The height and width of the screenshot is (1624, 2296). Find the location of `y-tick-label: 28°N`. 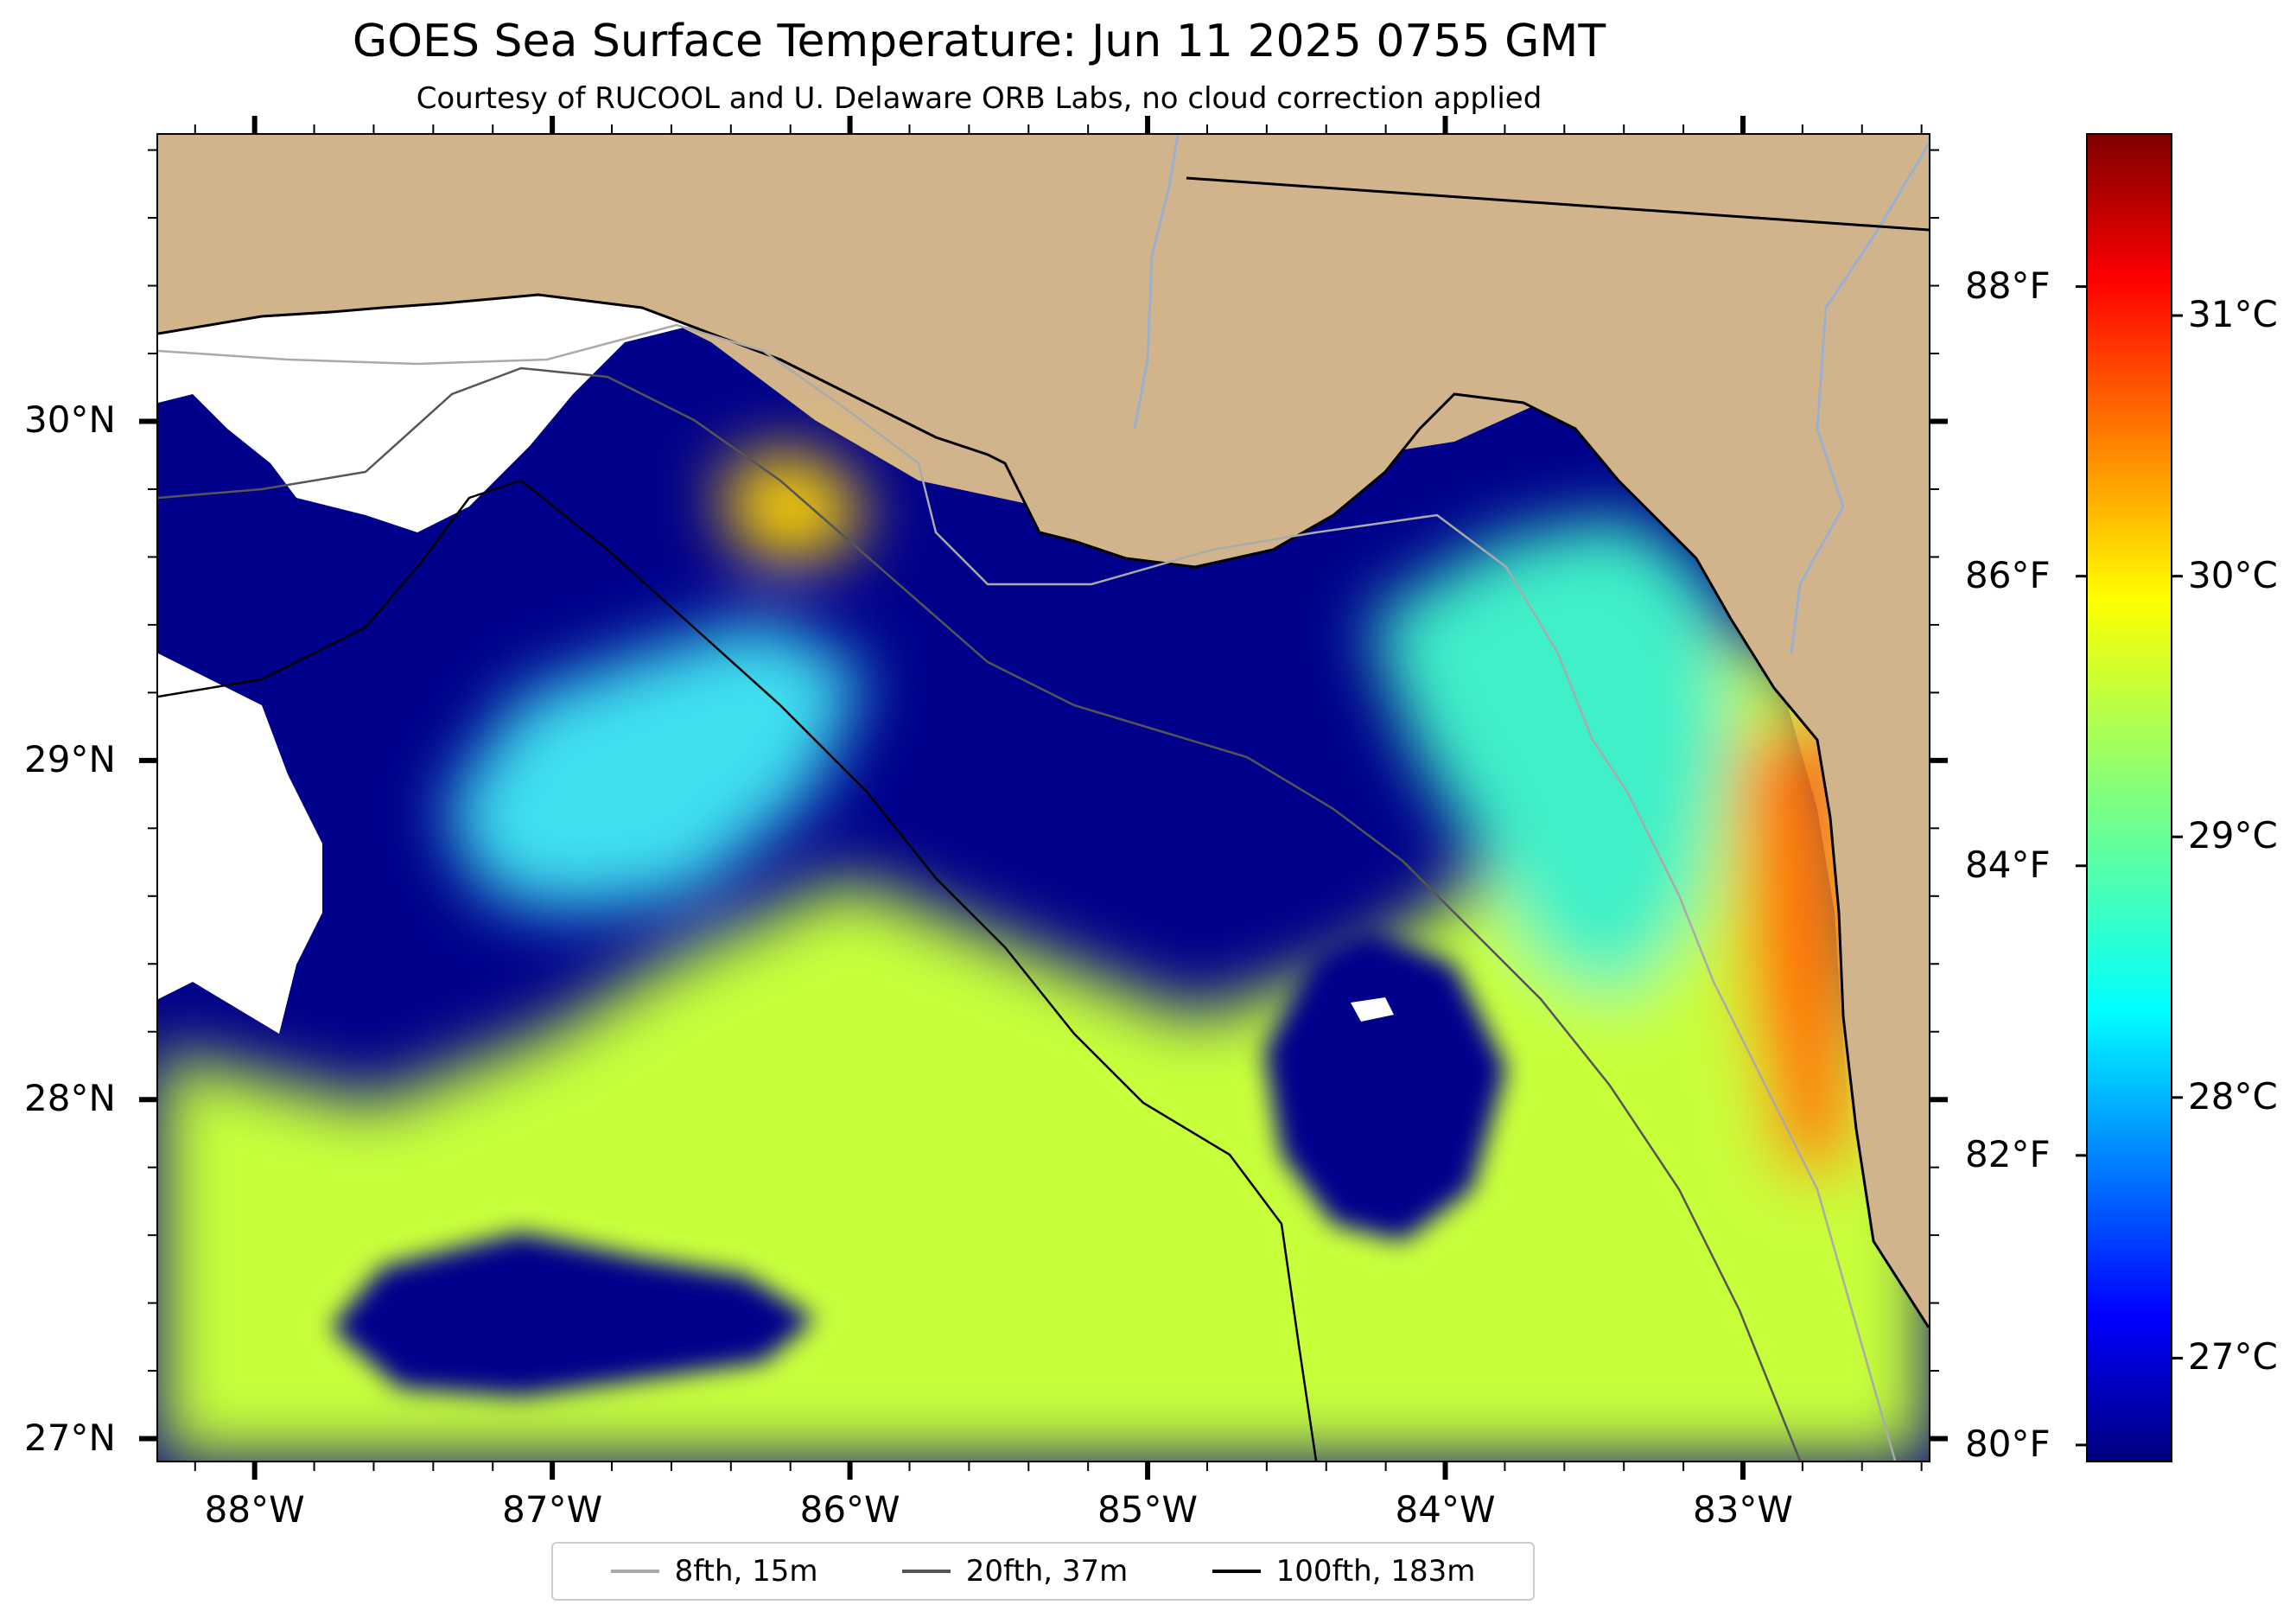

y-tick-label: 28°N is located at coordinates (70, 1098).